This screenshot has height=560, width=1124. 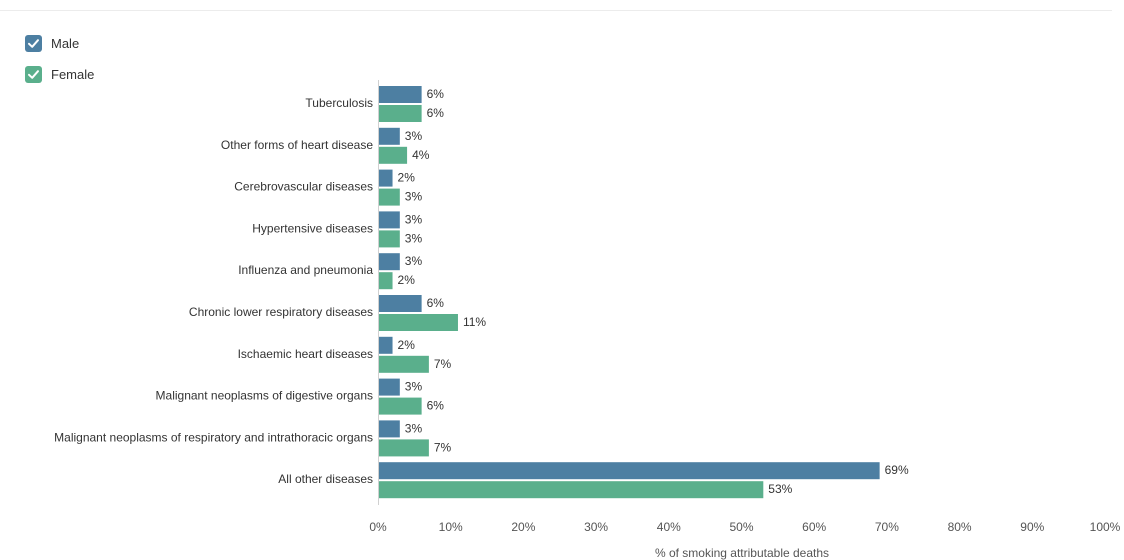 I want to click on category-label: Other forms of heart disease, so click(x=297, y=145).